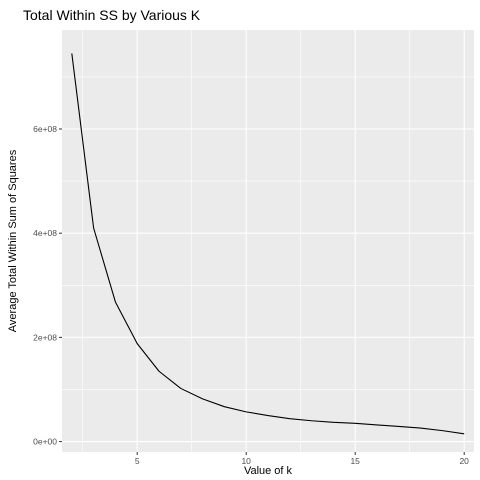  Describe the element at coordinates (302, 459) in the screenshot. I see `x-axis: 5 10 15 20` at that location.